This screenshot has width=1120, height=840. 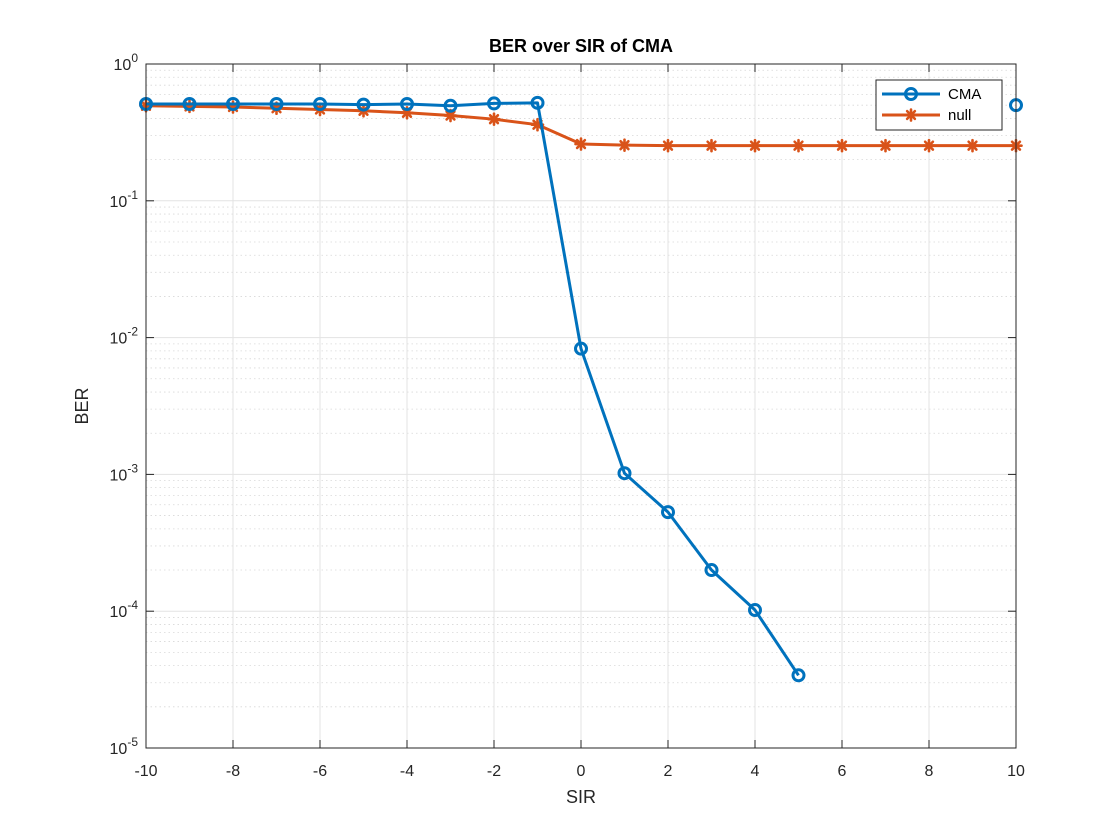 What do you see at coordinates (959, 115) in the screenshot?
I see `legend-label: null` at bounding box center [959, 115].